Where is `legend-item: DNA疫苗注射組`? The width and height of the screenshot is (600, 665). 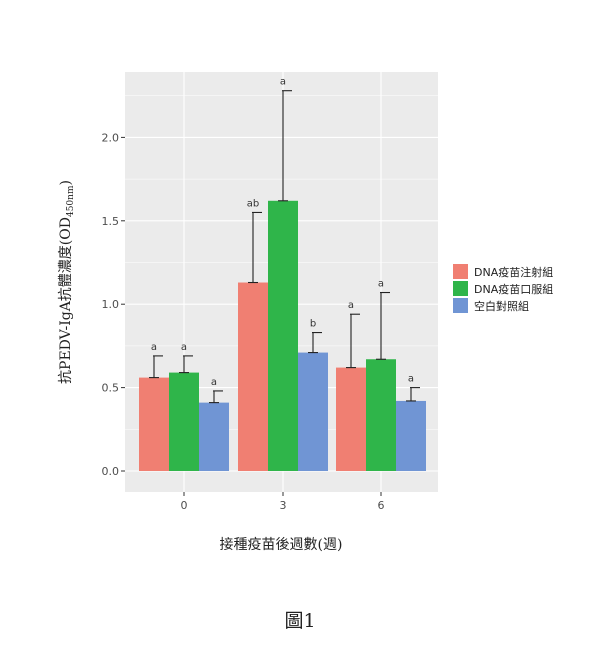
legend-item: DNA疫苗注射組 is located at coordinates (503, 271).